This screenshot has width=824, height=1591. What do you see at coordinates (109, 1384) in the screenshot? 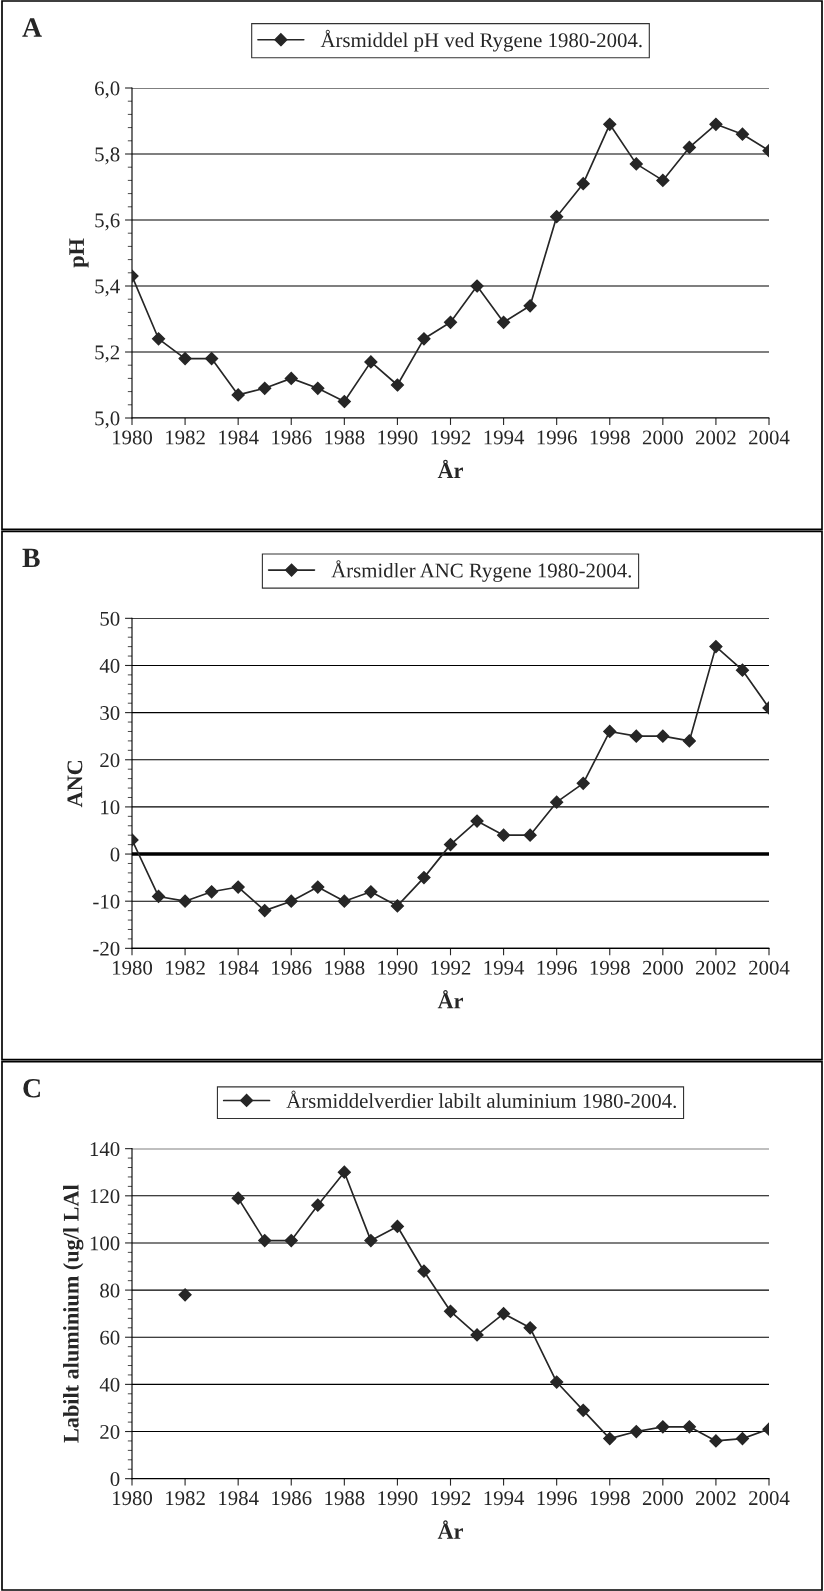
I see `y-tick-label: 40` at bounding box center [109, 1384].